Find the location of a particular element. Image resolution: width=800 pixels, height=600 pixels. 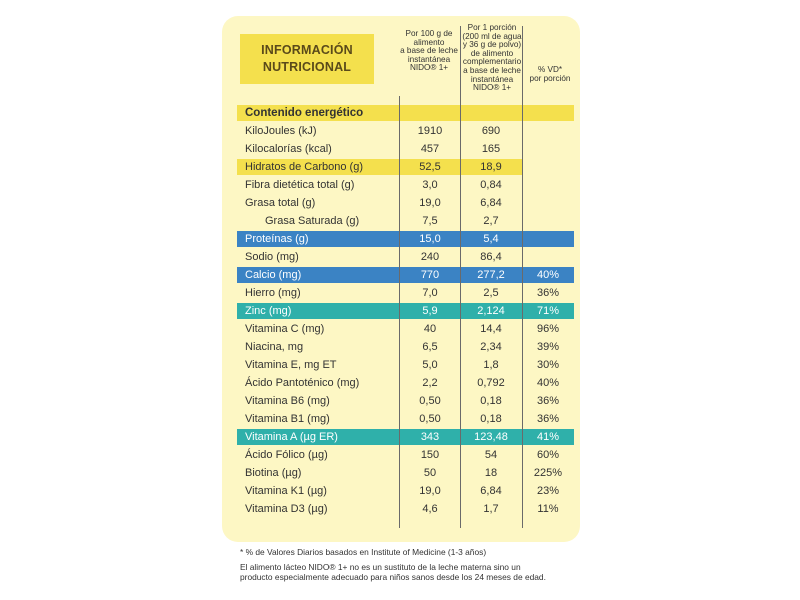

column-header-vd: % VD* por porción is located at coordinates (550, 74).